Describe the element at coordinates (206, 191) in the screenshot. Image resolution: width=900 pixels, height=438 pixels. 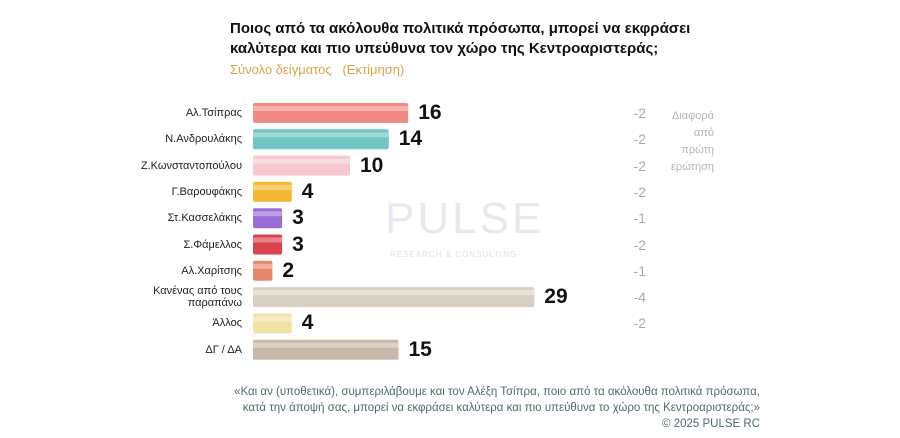
I see `category-label: Γ.Βαρουφάκης` at that location.